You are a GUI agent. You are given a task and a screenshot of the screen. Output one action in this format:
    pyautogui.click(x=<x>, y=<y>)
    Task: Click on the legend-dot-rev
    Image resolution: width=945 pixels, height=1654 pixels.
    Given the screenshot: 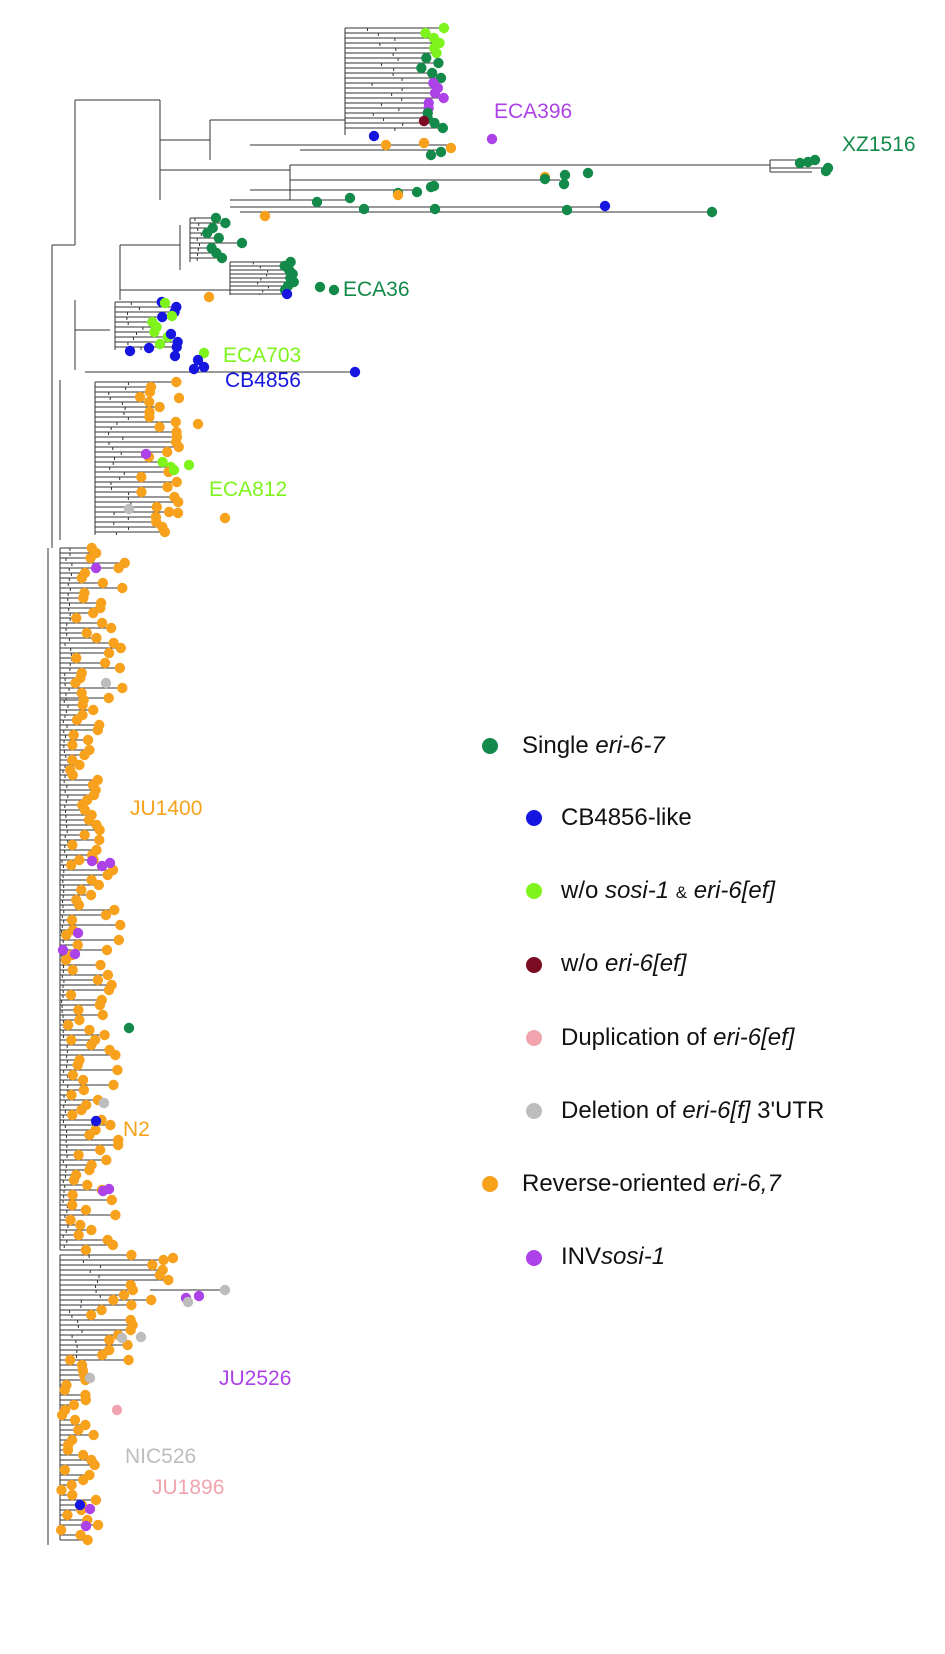 What is the action you would take?
    pyautogui.click(x=490, y=1184)
    